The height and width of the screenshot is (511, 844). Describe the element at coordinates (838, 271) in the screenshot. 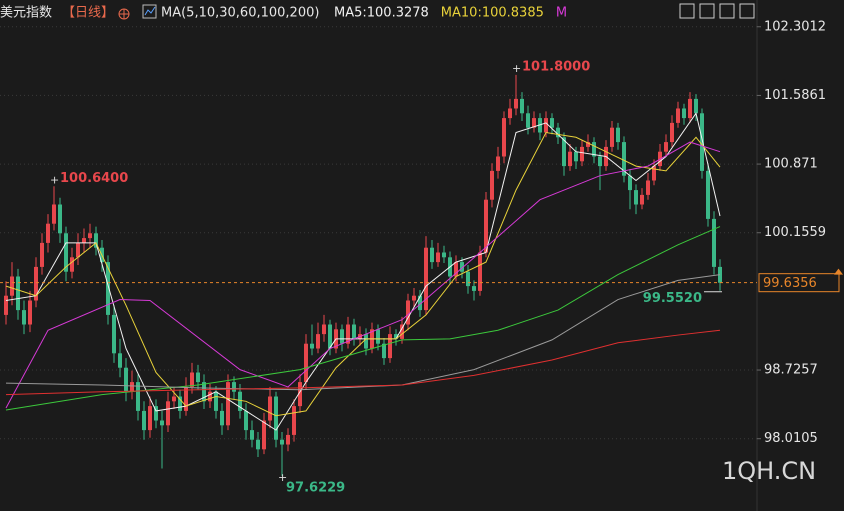

I see `last-price-pointer` at that location.